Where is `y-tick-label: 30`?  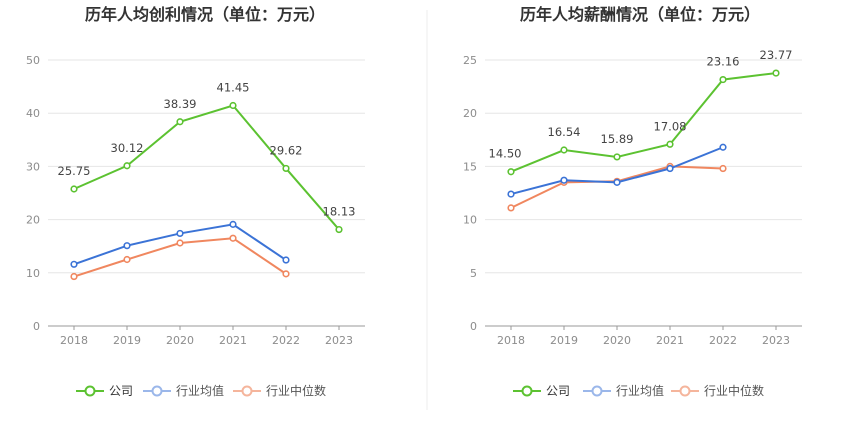
y-tick-label: 30 is located at coordinates (33, 166).